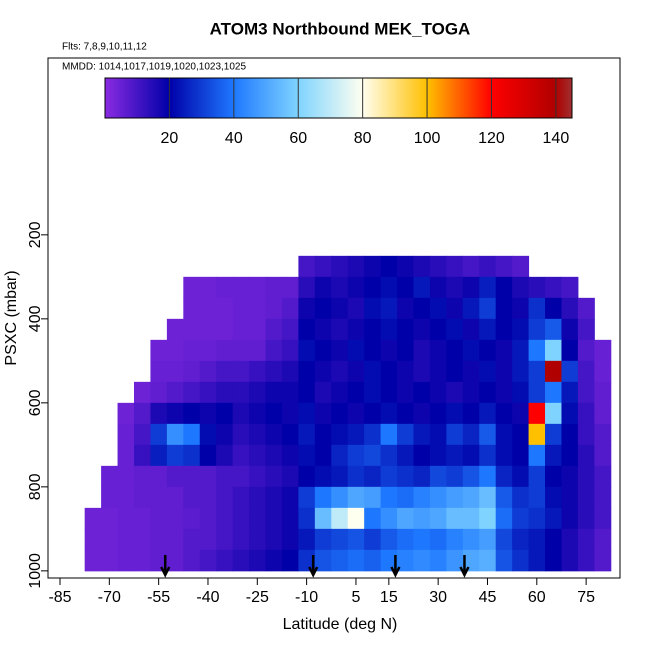 This screenshot has height=650, width=650. What do you see at coordinates (207, 597) in the screenshot?
I see `x-tick-label: -40` at bounding box center [207, 597].